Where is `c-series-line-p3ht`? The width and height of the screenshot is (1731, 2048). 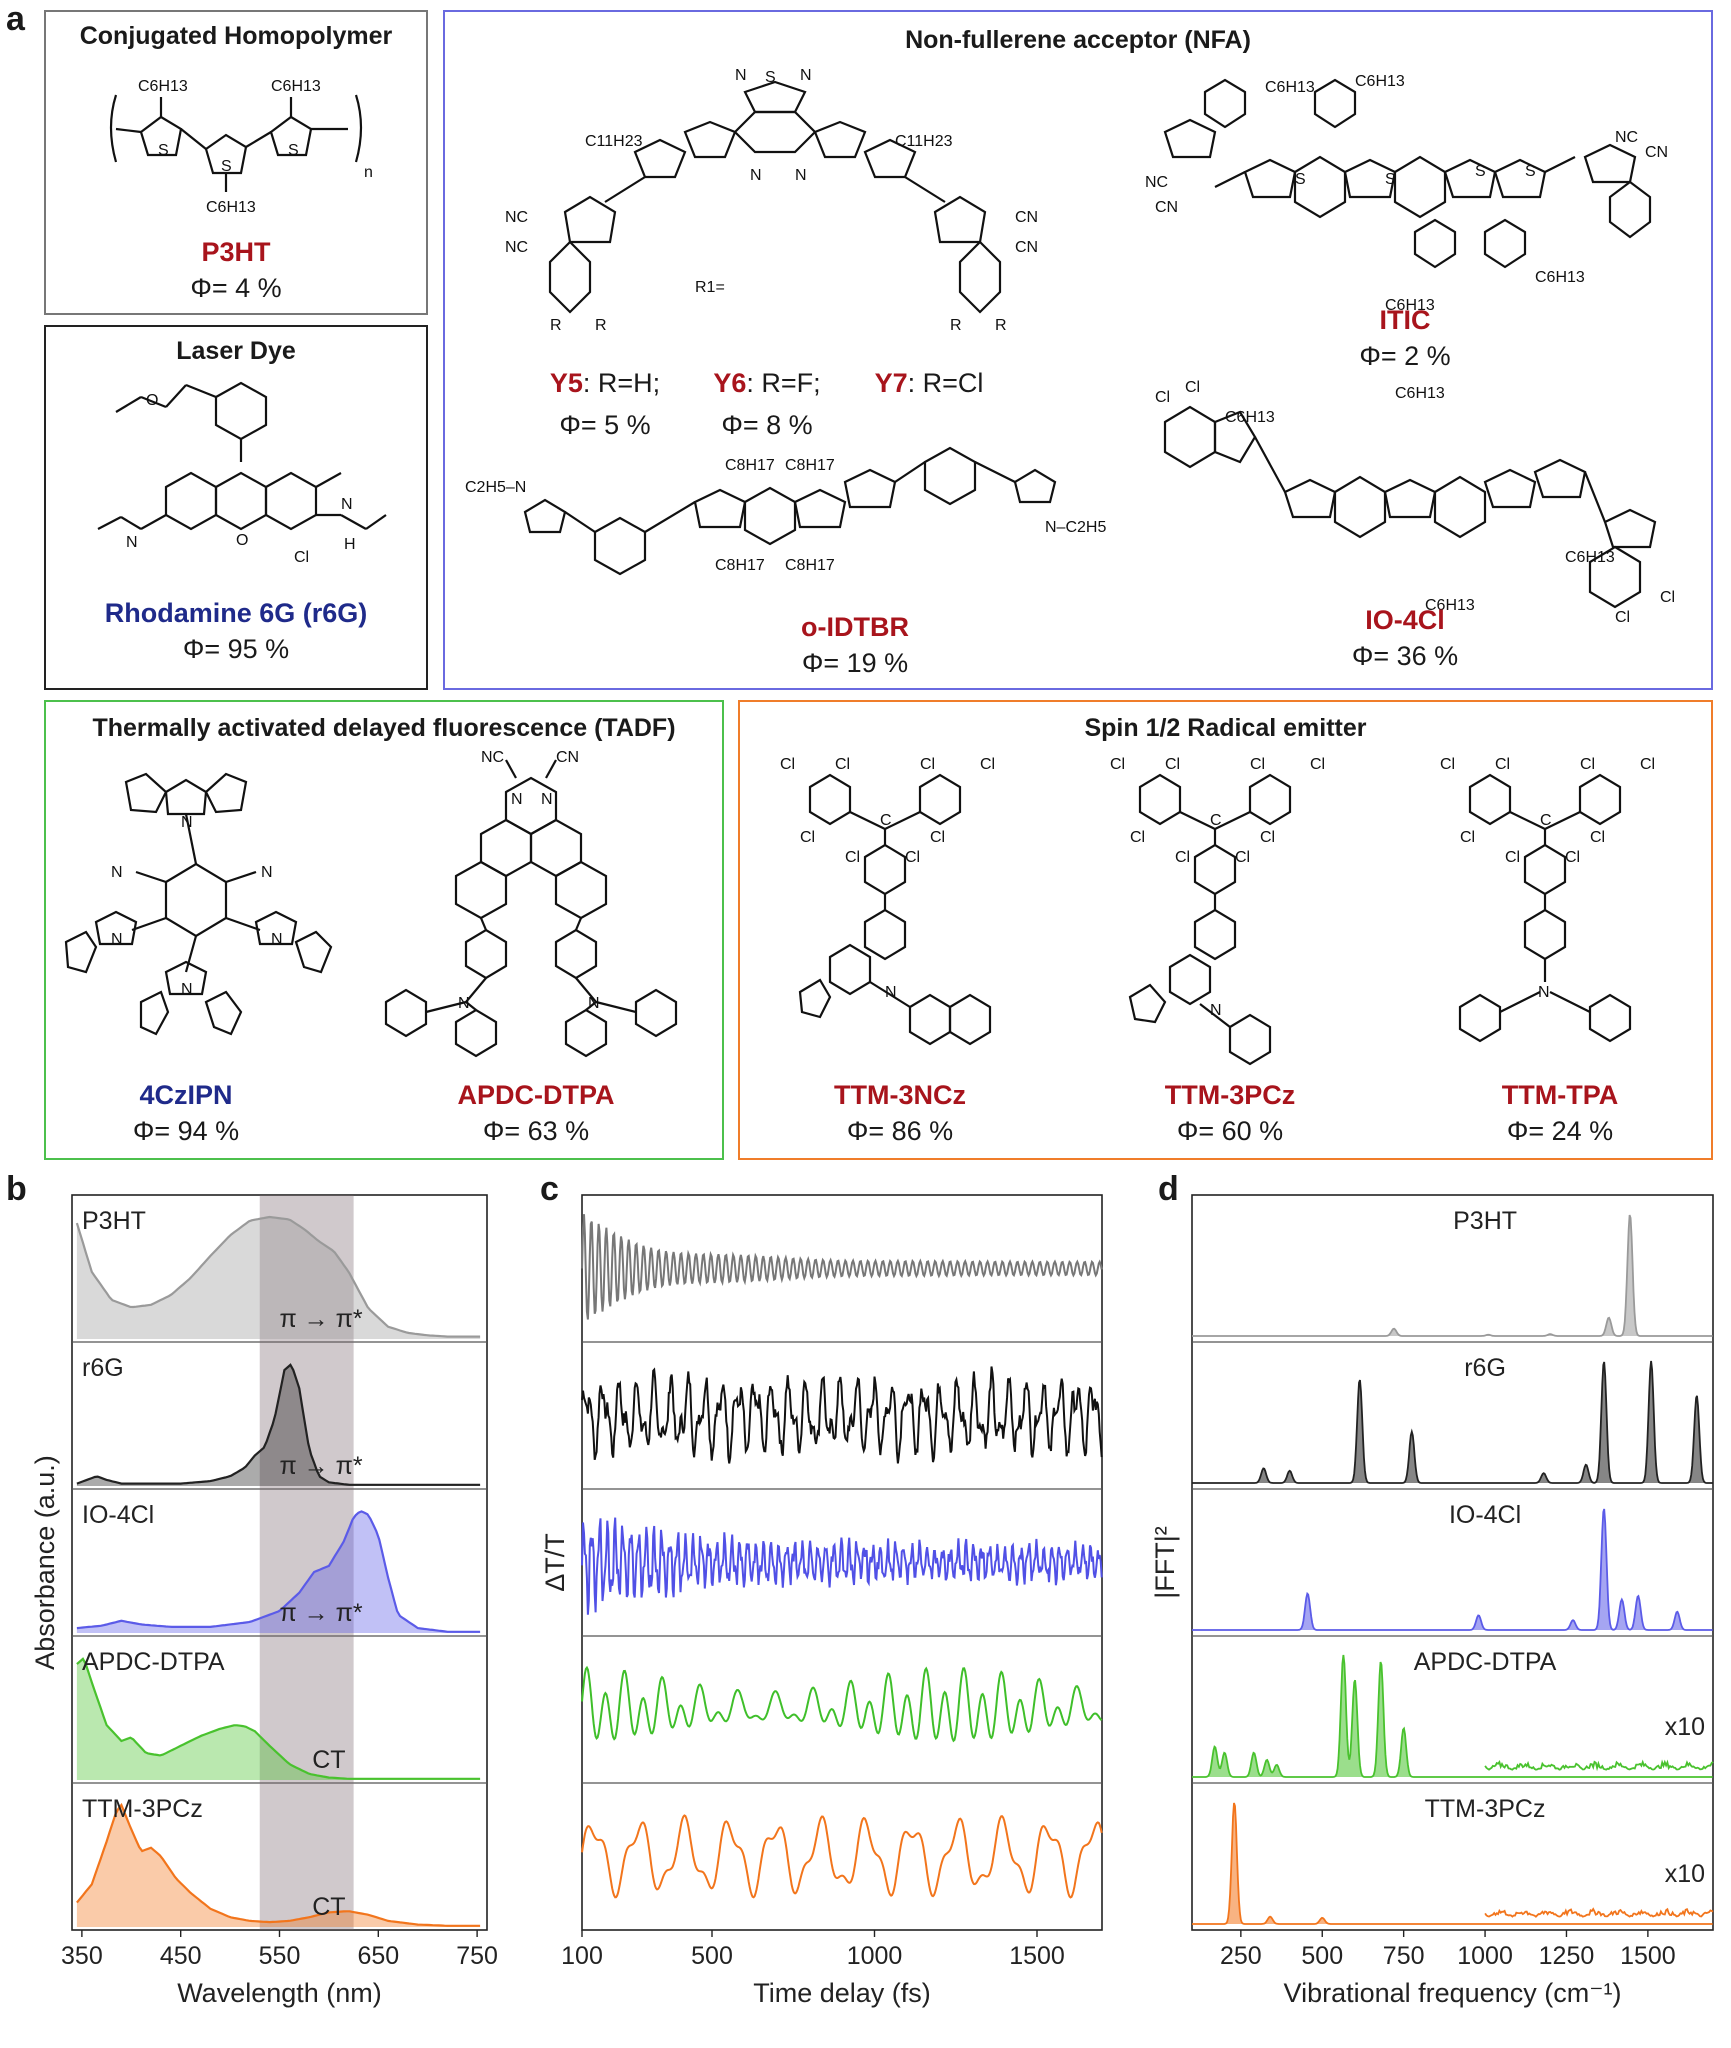
c-series-line-p3ht is located at coordinates (842, 1267).